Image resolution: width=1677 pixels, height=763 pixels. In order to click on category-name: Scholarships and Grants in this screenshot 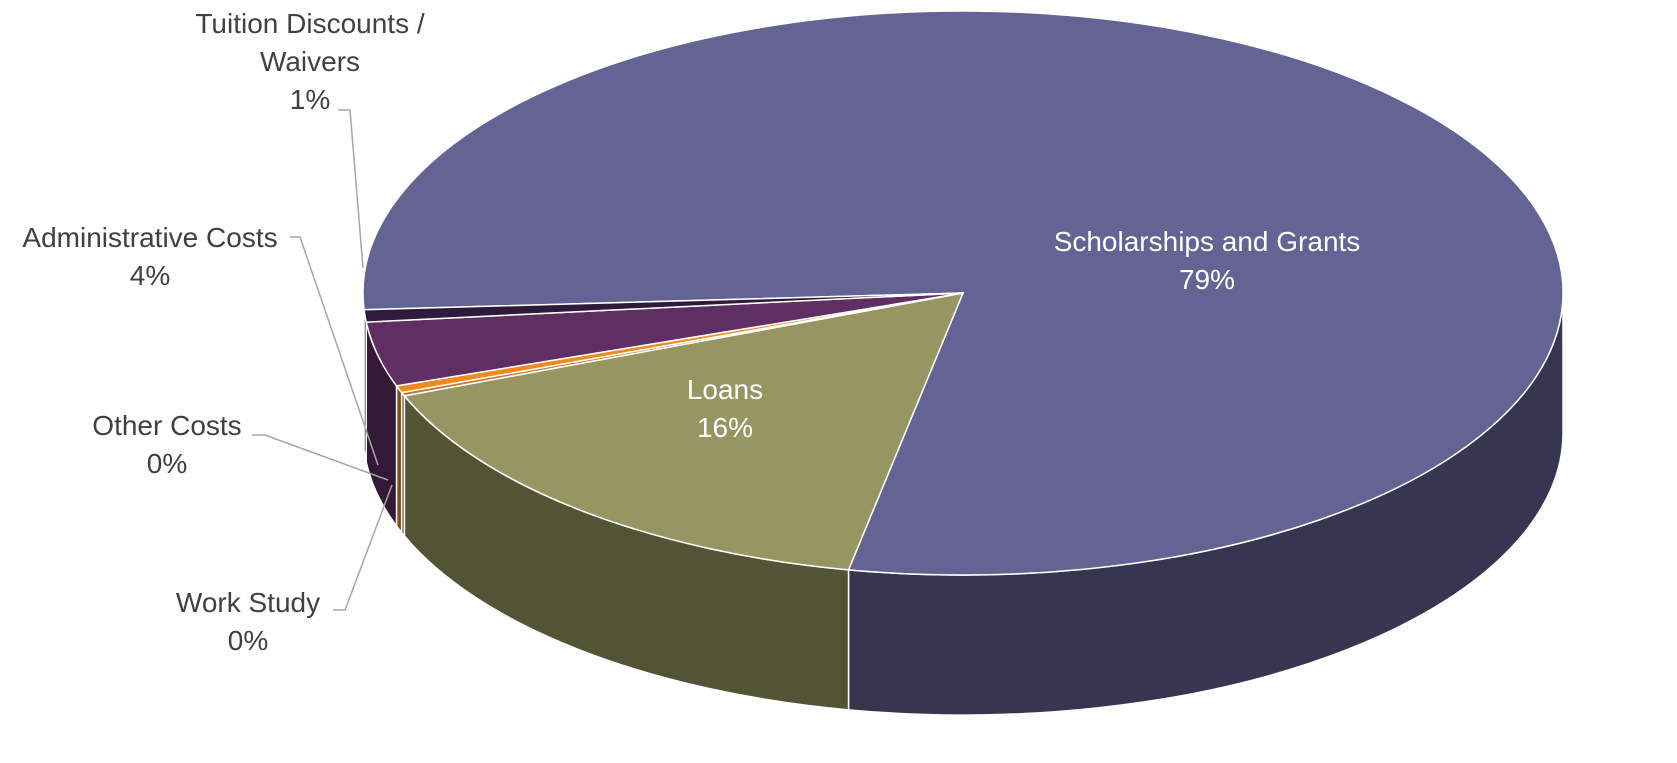, I will do `click(1207, 241)`.